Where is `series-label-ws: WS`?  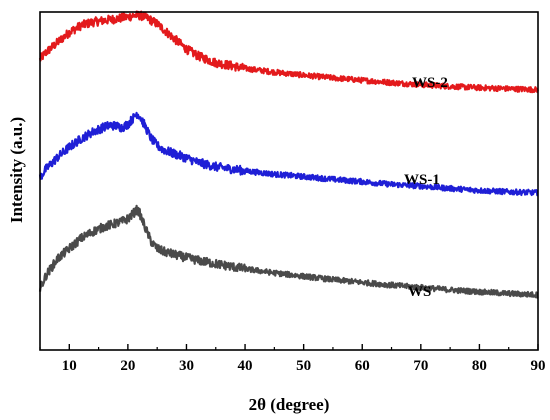
series-label-ws: WS is located at coordinates (419, 292).